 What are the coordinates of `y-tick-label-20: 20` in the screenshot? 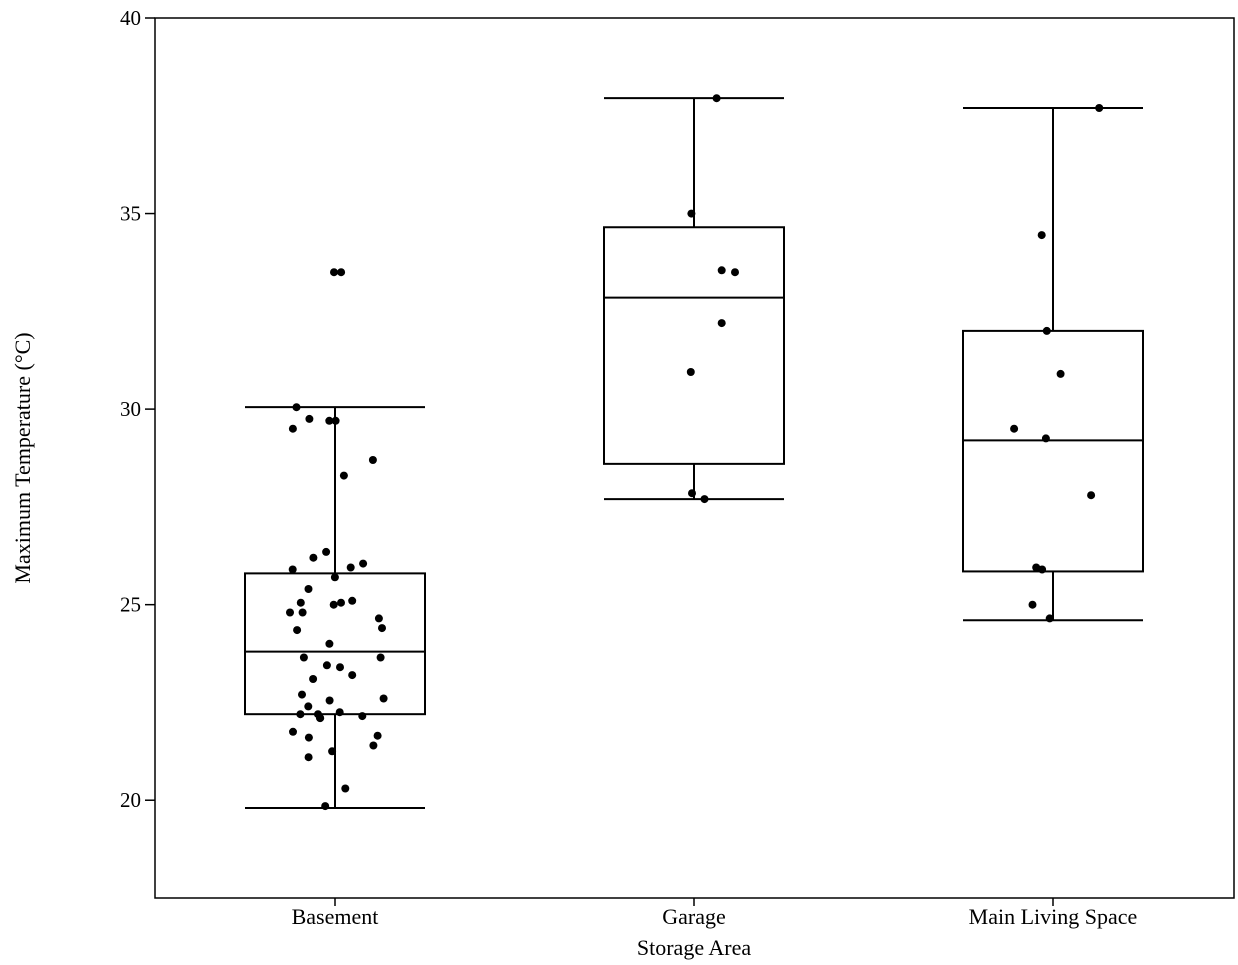 It's located at (130, 800).